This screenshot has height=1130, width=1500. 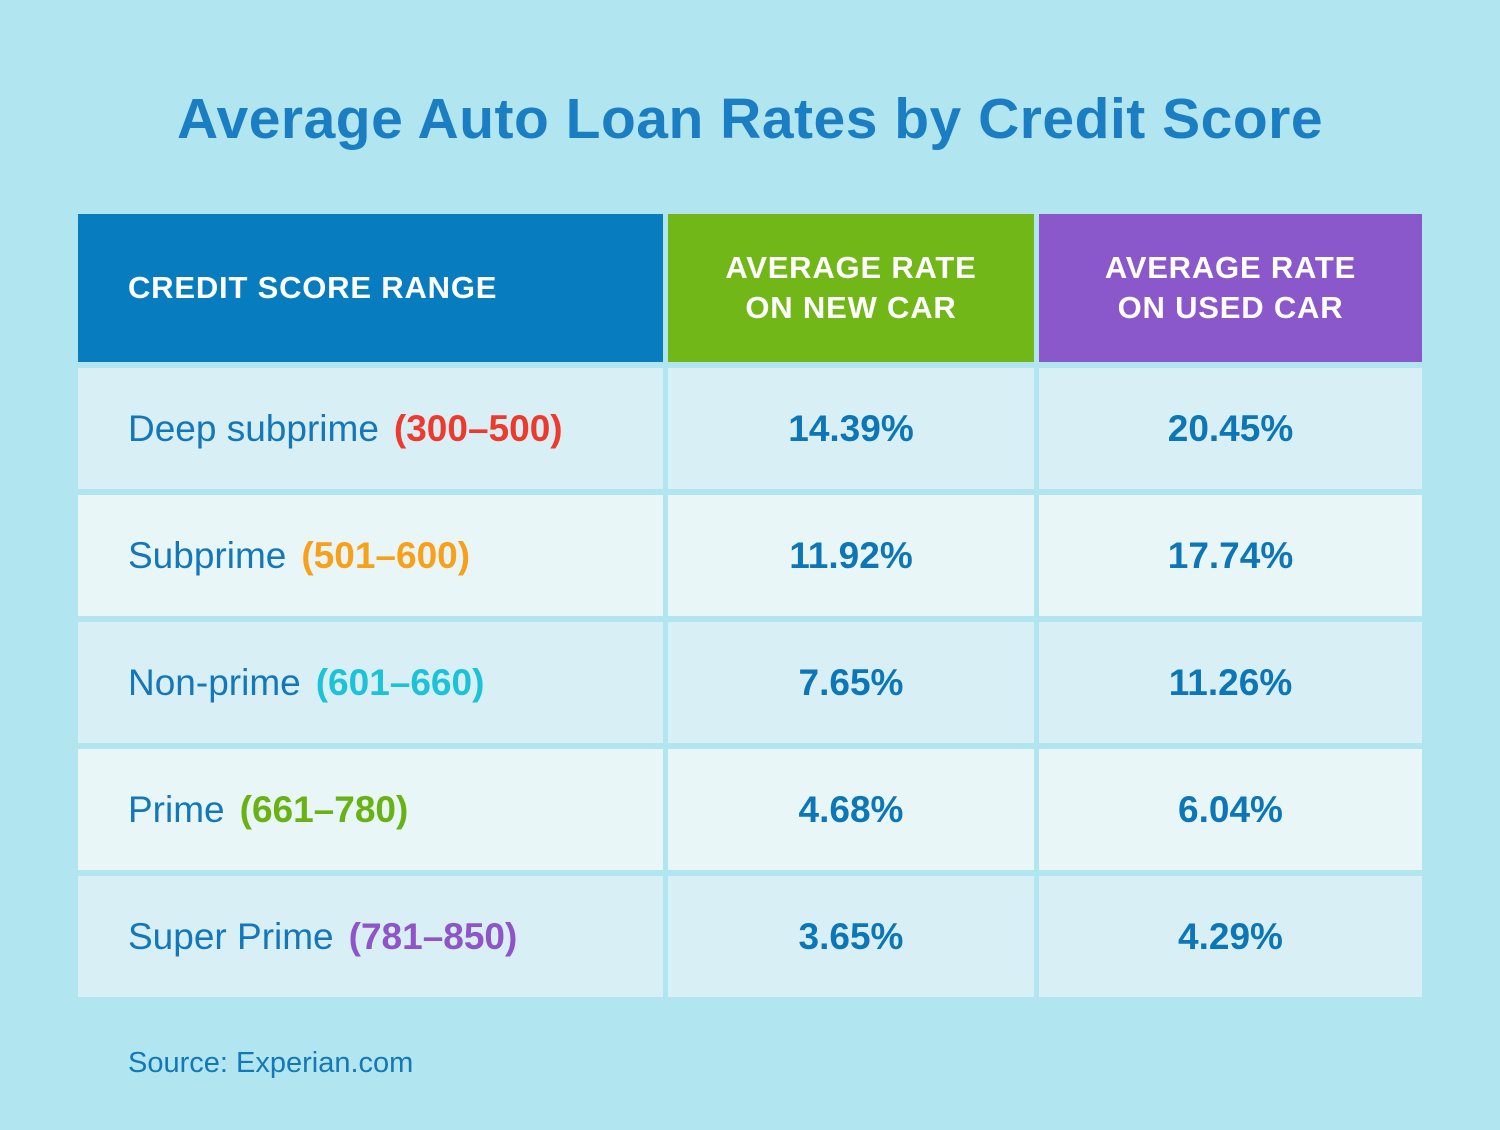 I want to click on score-range: (501–600), so click(x=386, y=555).